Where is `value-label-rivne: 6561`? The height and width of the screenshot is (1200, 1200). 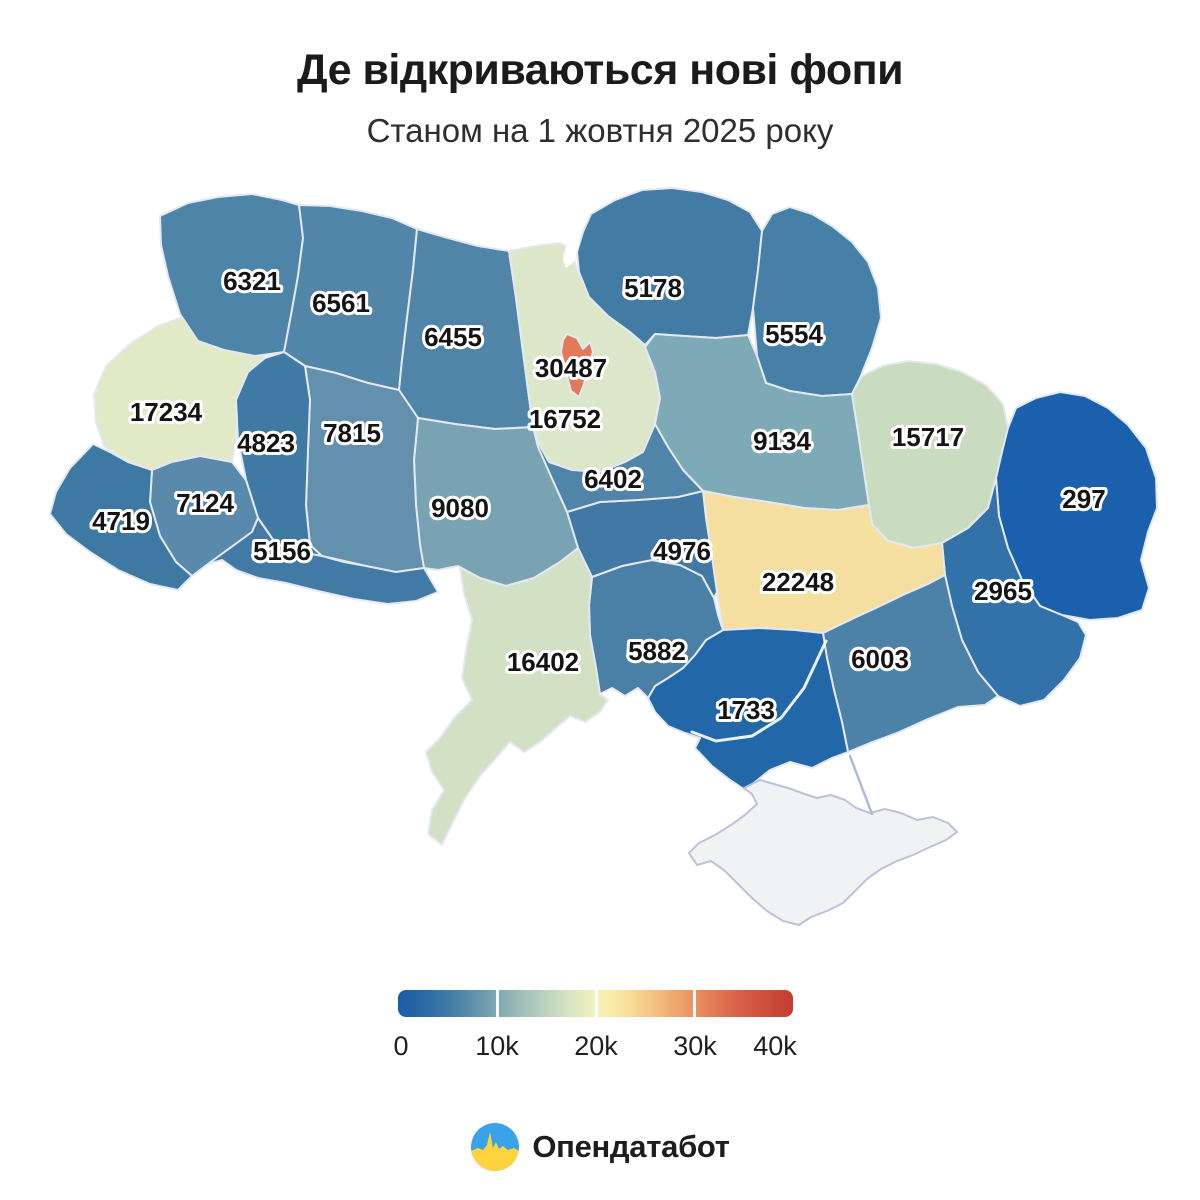 value-label-rivne: 6561 is located at coordinates (341, 303).